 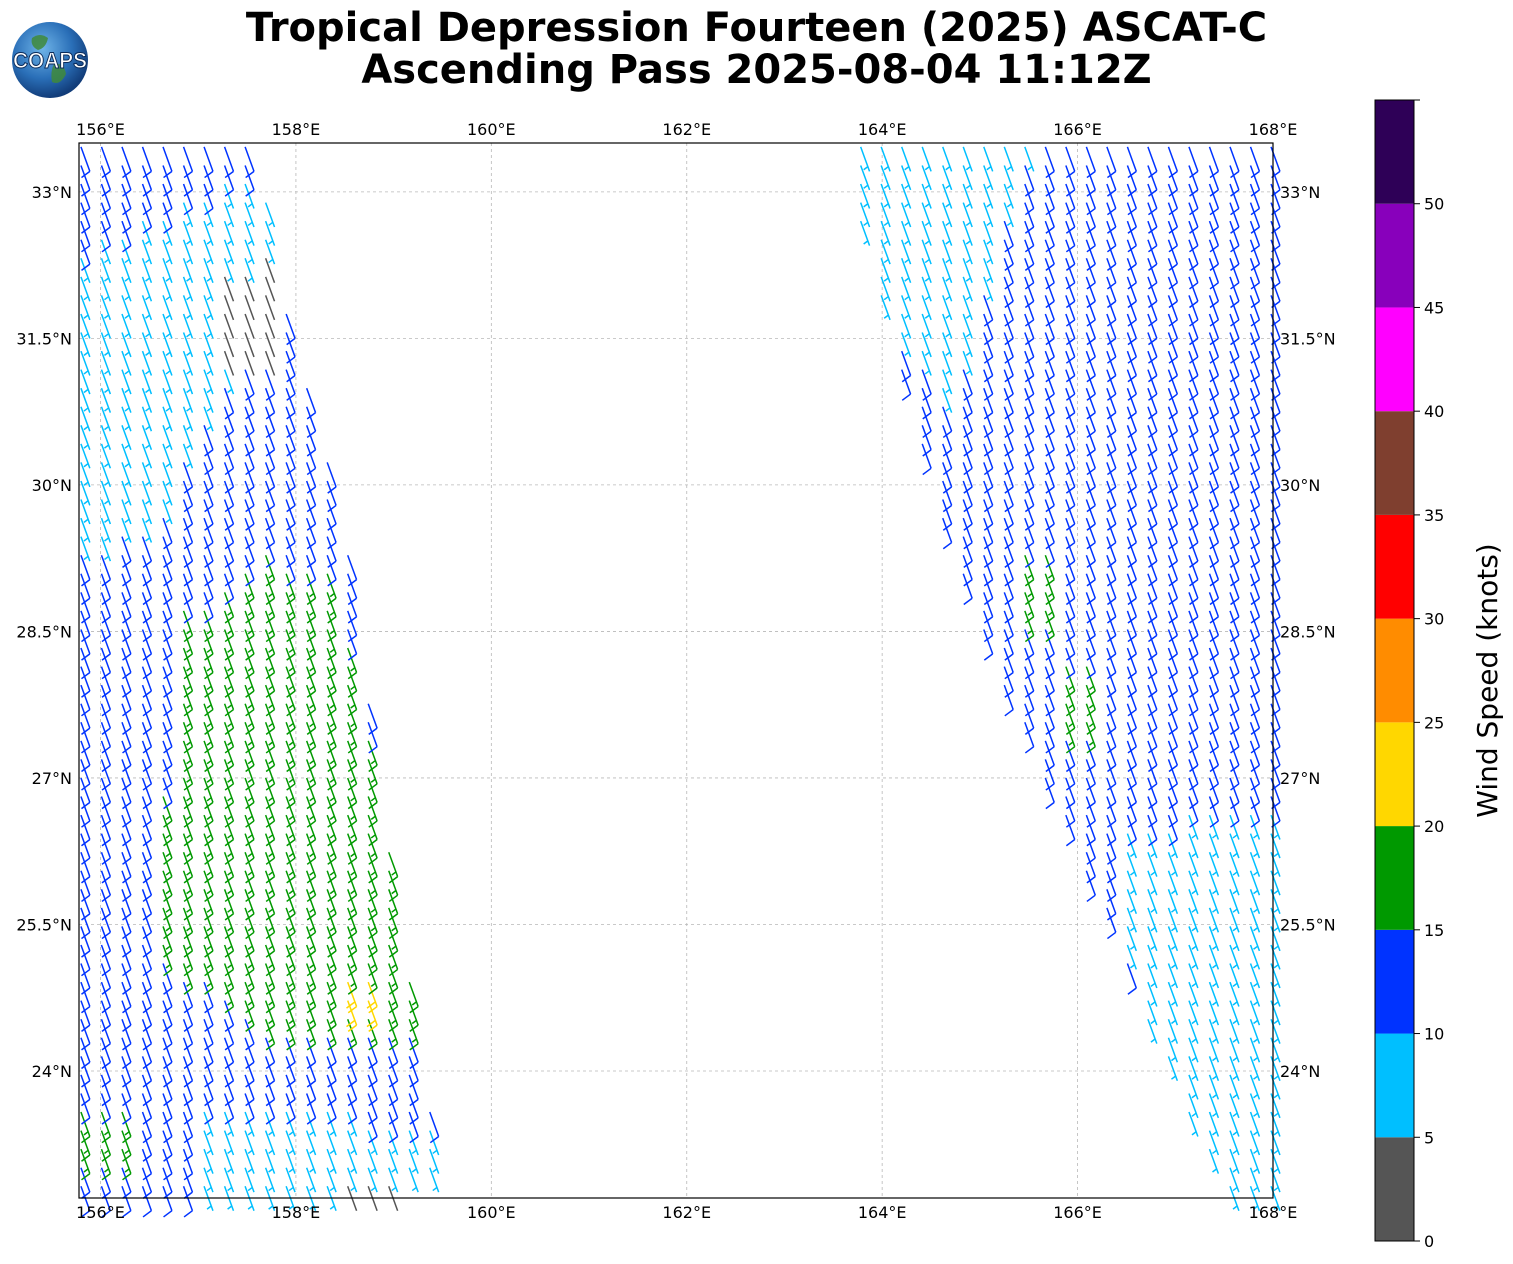 What do you see at coordinates (52, 778) in the screenshot?
I see `lat-tick-label-left: 27°N` at bounding box center [52, 778].